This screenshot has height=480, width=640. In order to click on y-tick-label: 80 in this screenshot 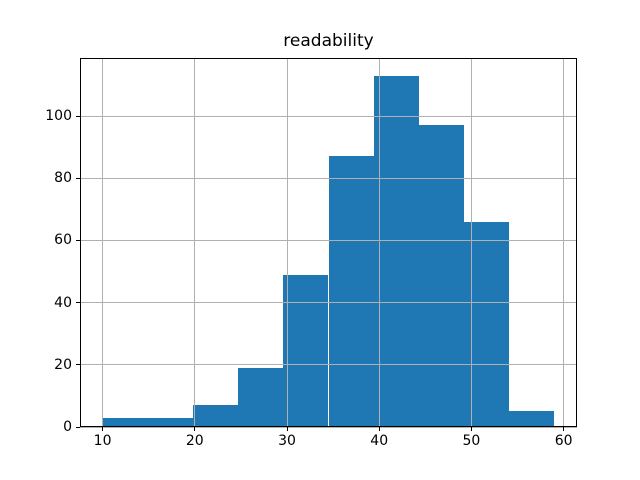, I will do `click(63, 178)`.